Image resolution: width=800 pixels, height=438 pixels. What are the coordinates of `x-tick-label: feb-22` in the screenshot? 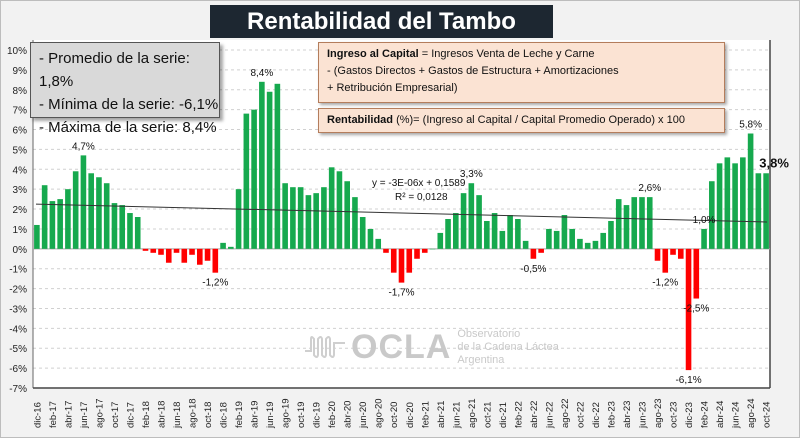 It's located at (518, 414).